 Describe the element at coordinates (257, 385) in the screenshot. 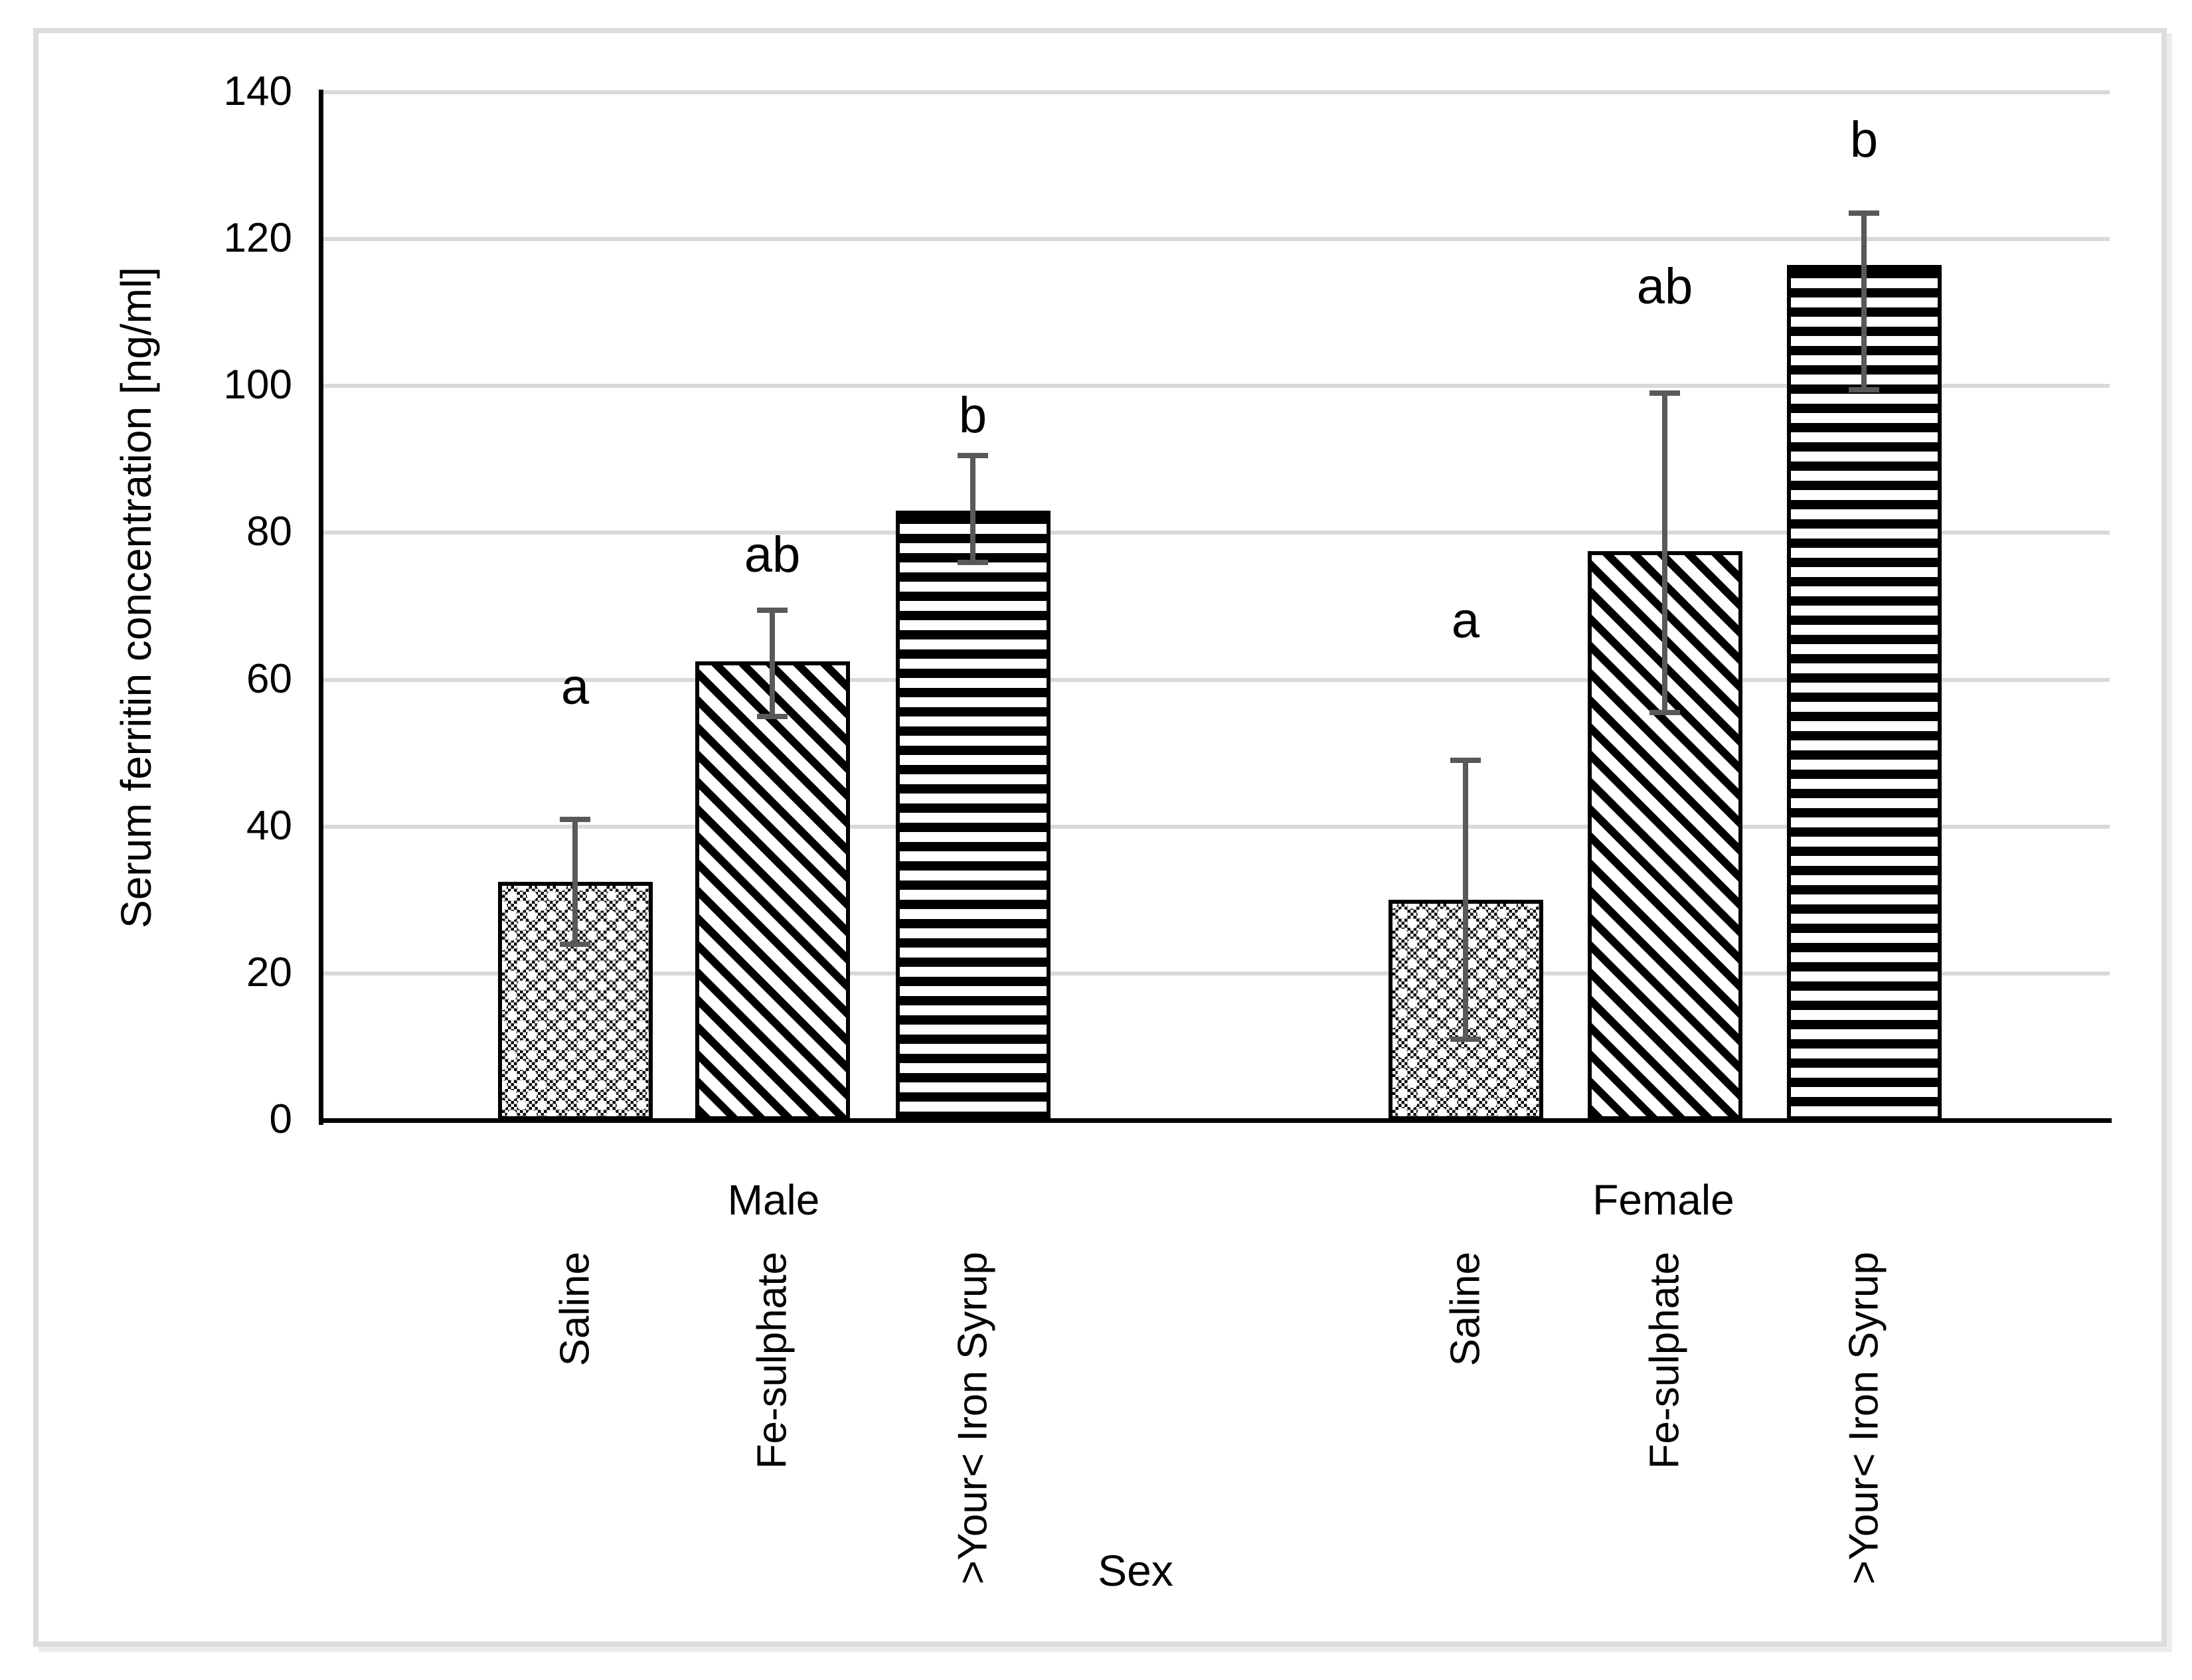

I see `y-tick-label-100: 100` at that location.